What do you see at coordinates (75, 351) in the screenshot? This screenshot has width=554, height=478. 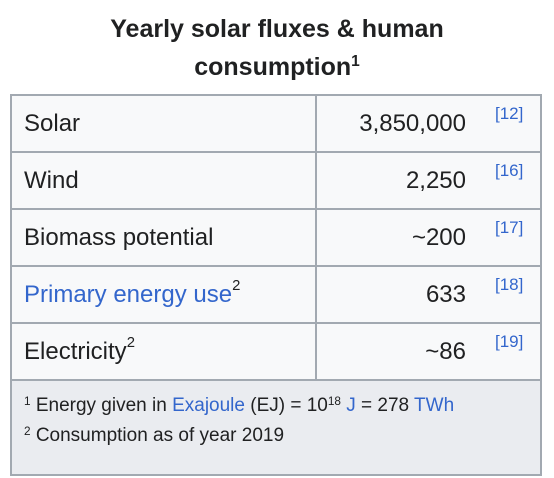 I see `row-label: Electricity` at bounding box center [75, 351].